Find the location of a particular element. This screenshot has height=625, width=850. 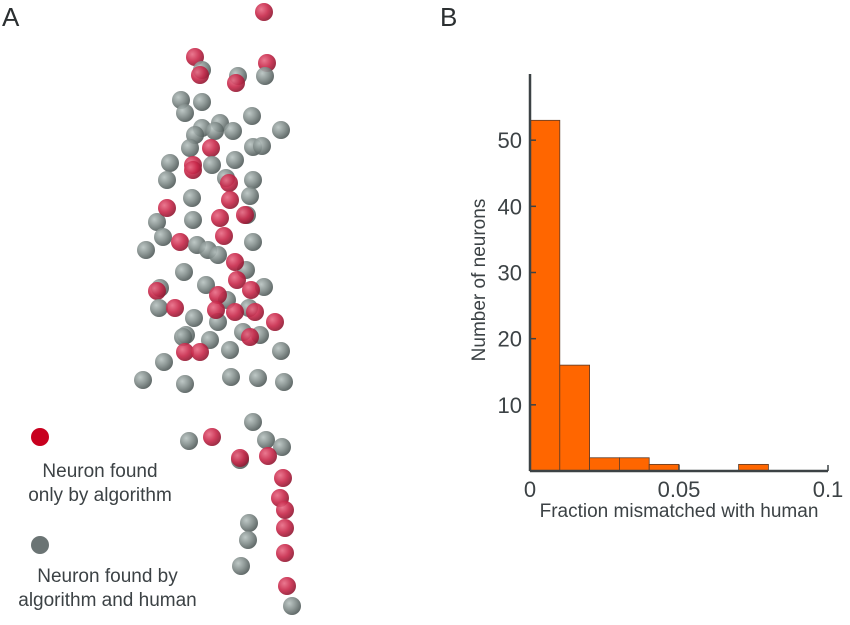

legend-swatch-algorithm-only is located at coordinates (40, 437).